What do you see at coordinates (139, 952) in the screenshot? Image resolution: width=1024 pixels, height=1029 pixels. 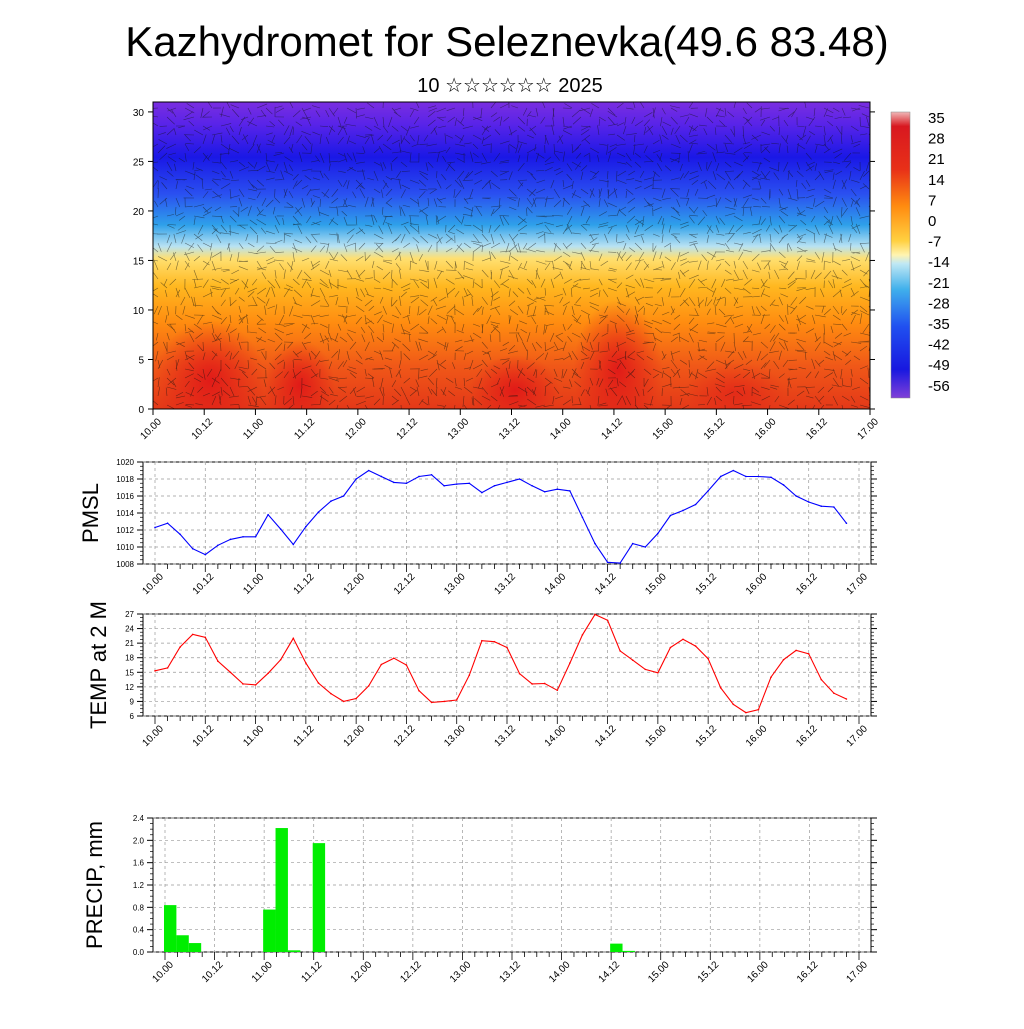 I see `y-tick-label: 0.0` at bounding box center [139, 952].